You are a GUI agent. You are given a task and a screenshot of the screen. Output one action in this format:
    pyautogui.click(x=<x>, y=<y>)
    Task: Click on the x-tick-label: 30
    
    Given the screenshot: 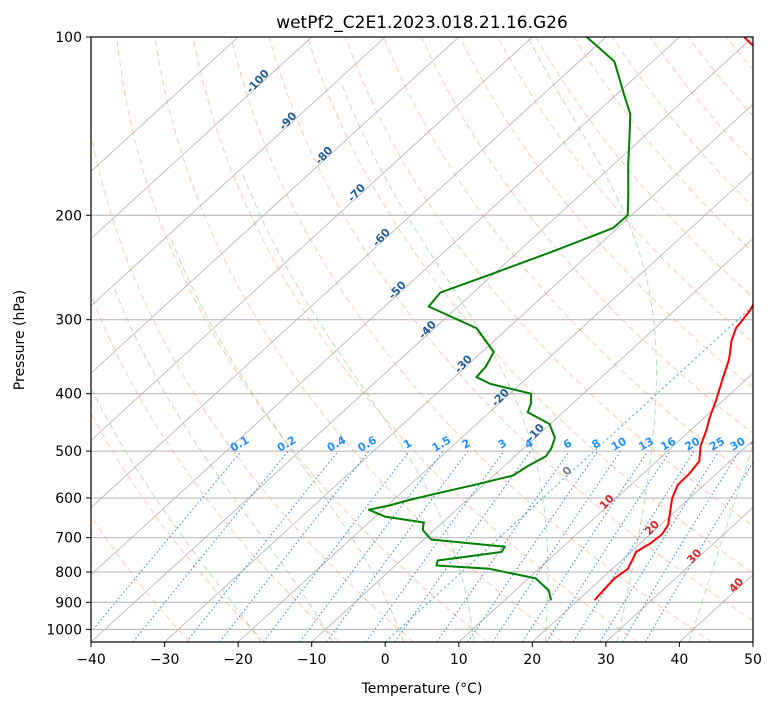 What is the action you would take?
    pyautogui.click(x=606, y=660)
    